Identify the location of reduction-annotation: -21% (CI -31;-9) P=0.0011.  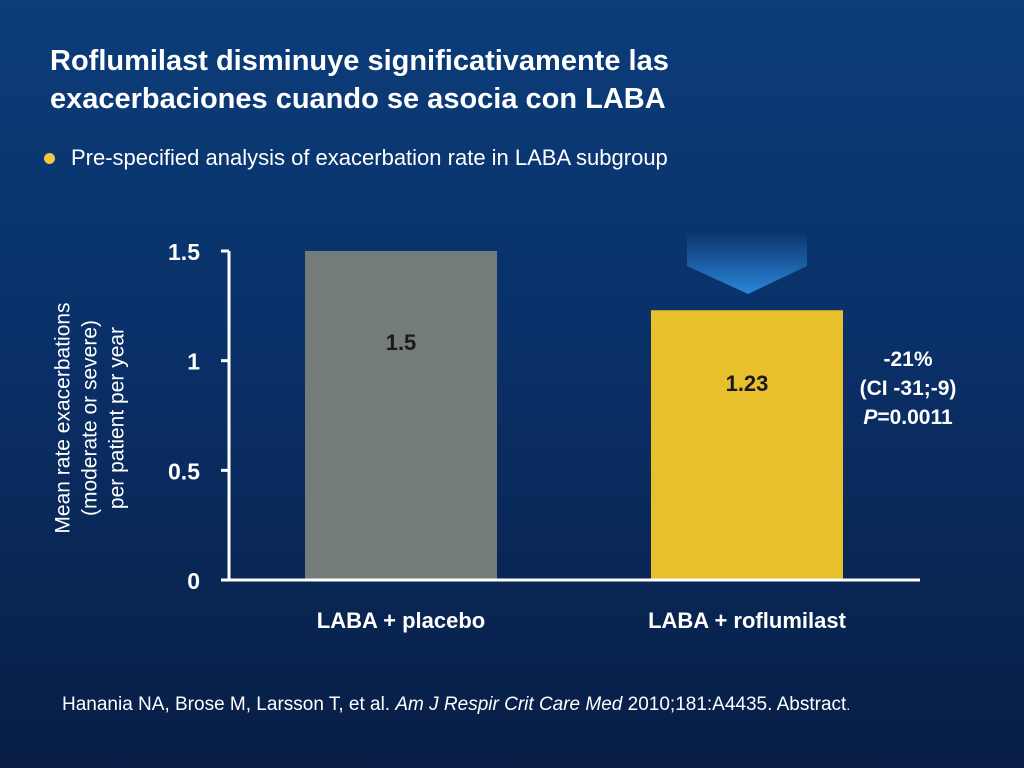
(908, 388).